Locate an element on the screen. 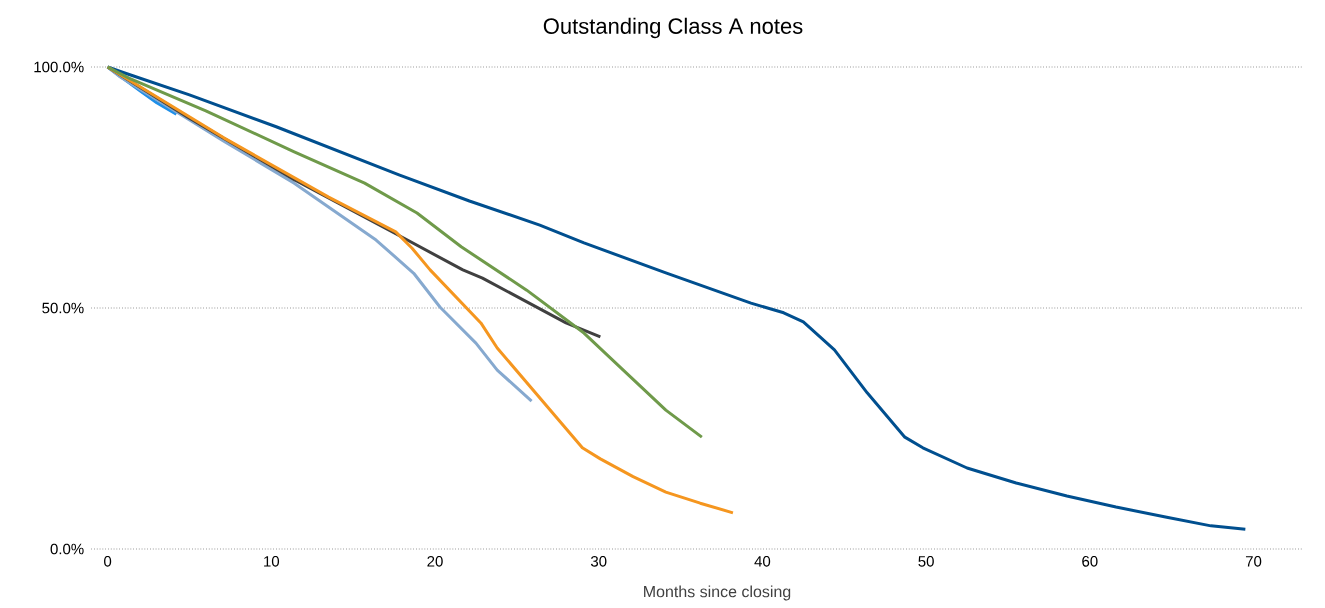 This screenshot has width=1325, height=608. chart-title: Outstanding Class A notes is located at coordinates (673, 28).